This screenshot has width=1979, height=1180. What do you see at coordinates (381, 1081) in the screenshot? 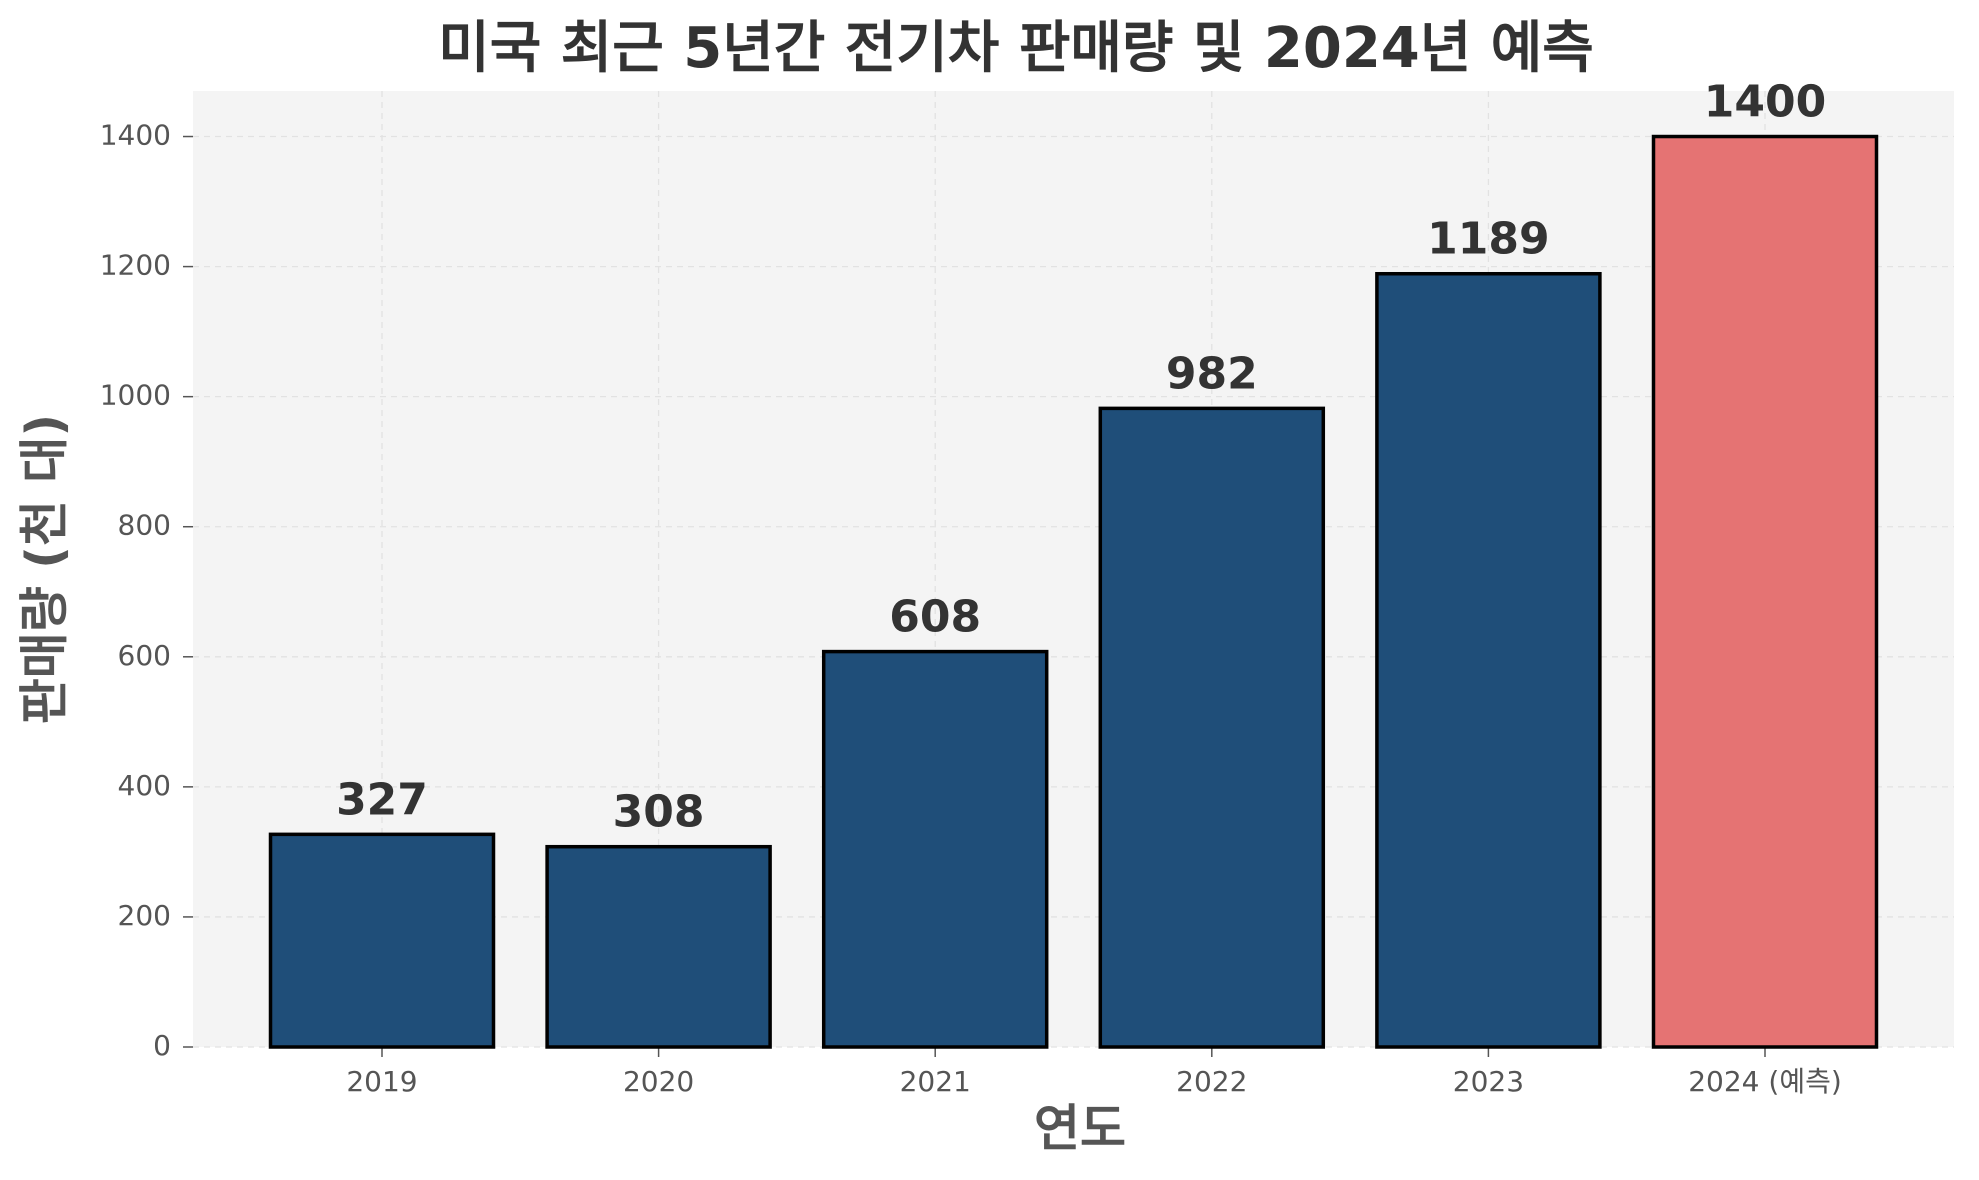
I see `x-tick-label: 2019` at bounding box center [381, 1081].